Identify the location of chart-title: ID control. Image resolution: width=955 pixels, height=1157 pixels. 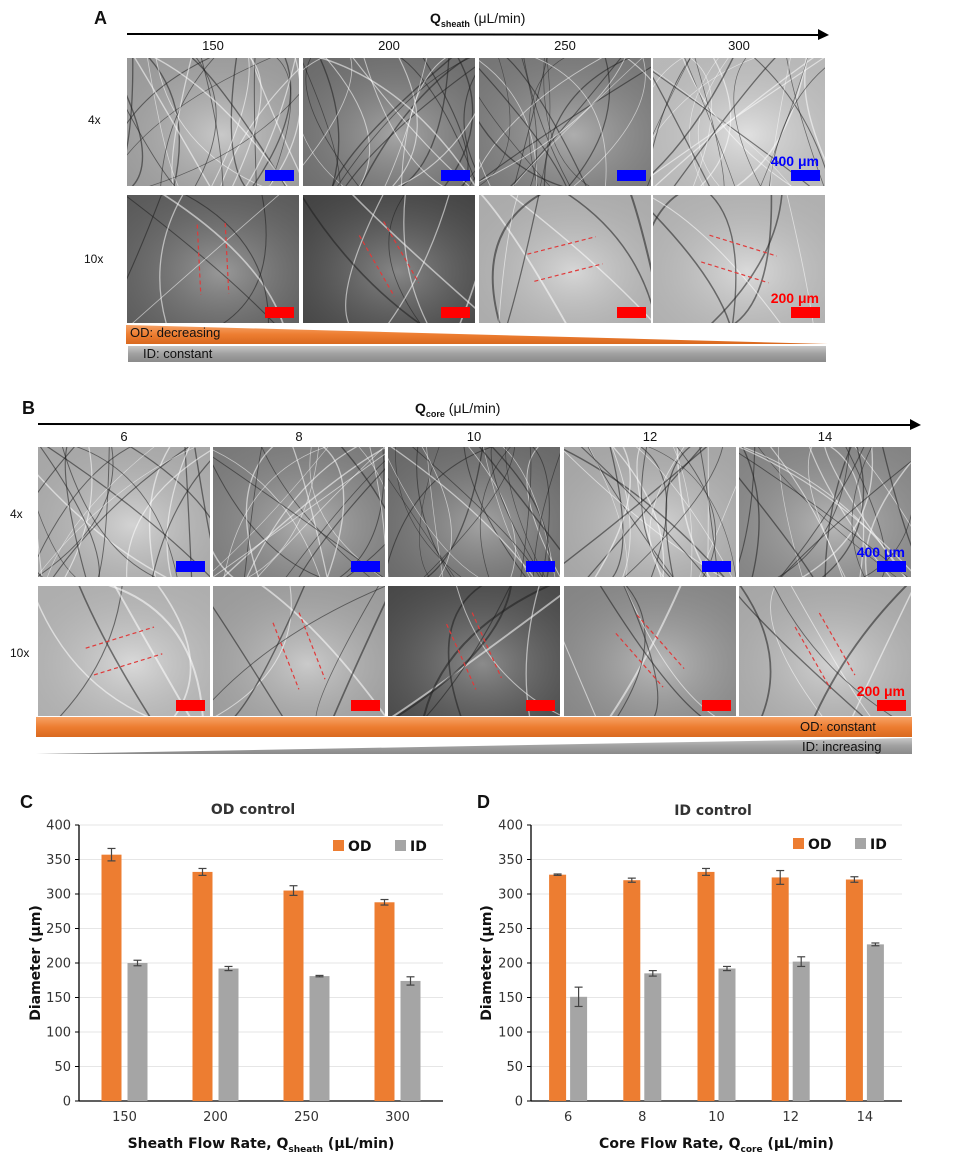
(713, 811).